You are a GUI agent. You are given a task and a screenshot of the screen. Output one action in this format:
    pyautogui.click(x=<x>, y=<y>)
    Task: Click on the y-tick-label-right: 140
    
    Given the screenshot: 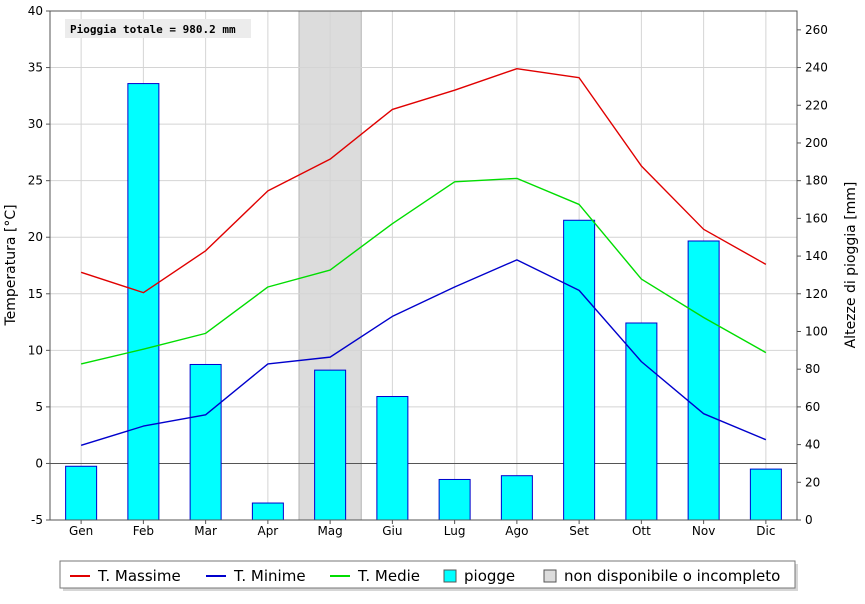 What is the action you would take?
    pyautogui.click(x=816, y=256)
    